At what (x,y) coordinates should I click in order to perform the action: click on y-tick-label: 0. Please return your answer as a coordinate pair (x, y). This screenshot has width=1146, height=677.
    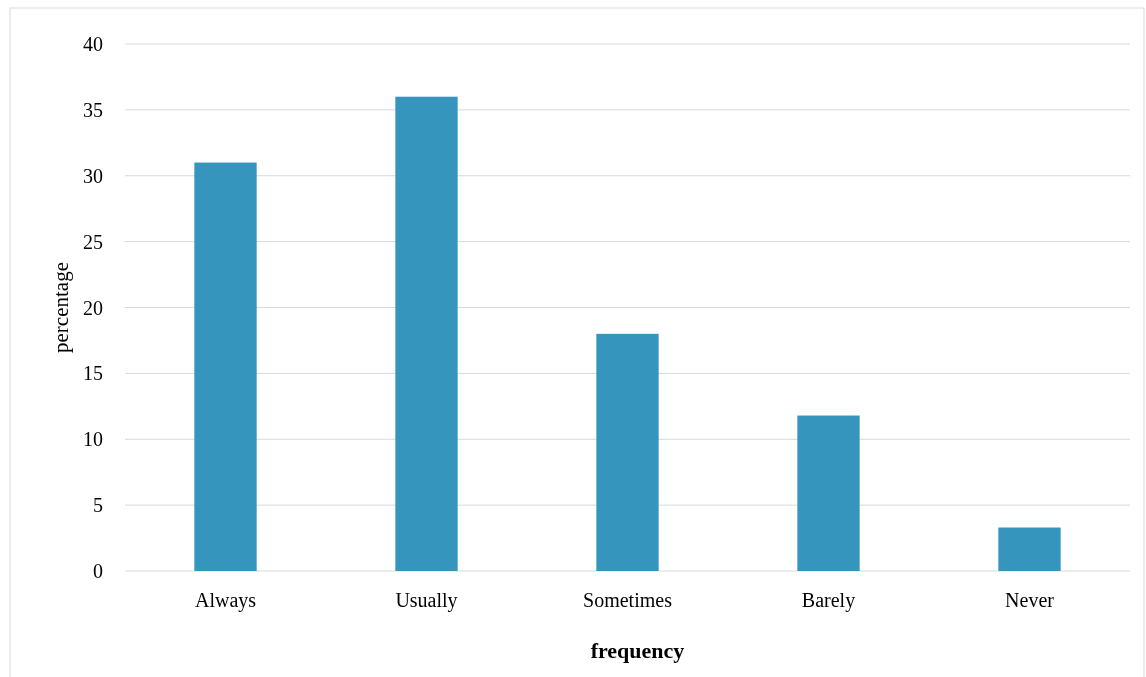
    Looking at the image, I should click on (98, 571).